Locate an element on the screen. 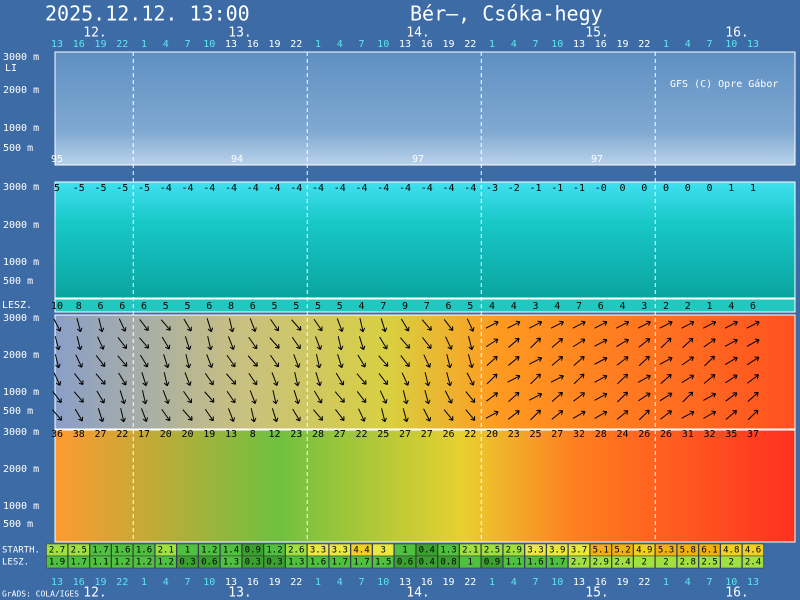 This screenshot has height=600, width=800. altitude-label: 1000 m is located at coordinates (21, 128).